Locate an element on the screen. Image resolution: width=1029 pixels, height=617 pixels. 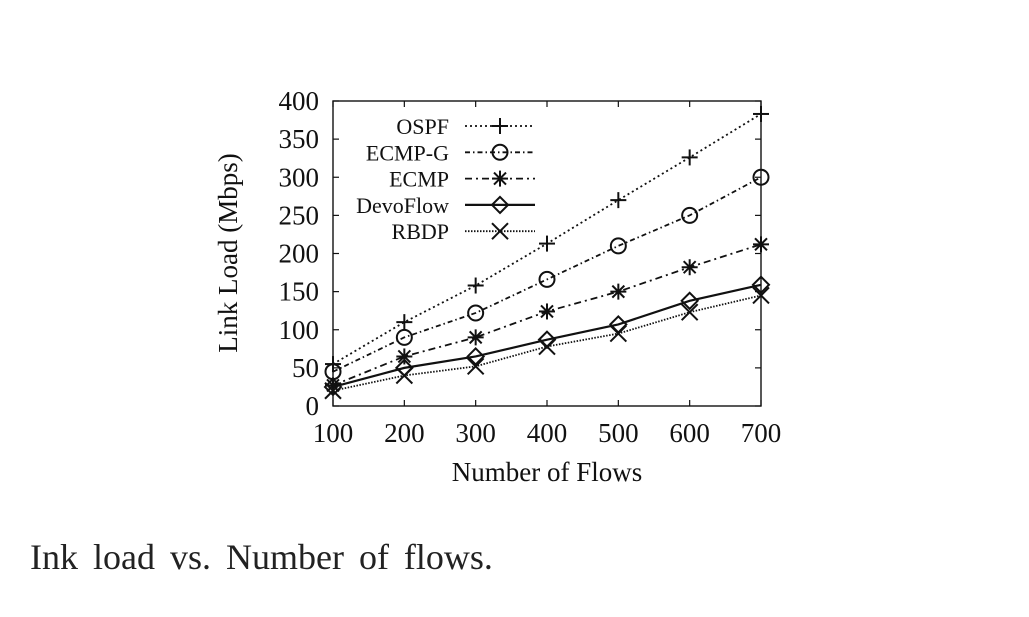
legend-marker-rbdp is located at coordinates (500, 231).